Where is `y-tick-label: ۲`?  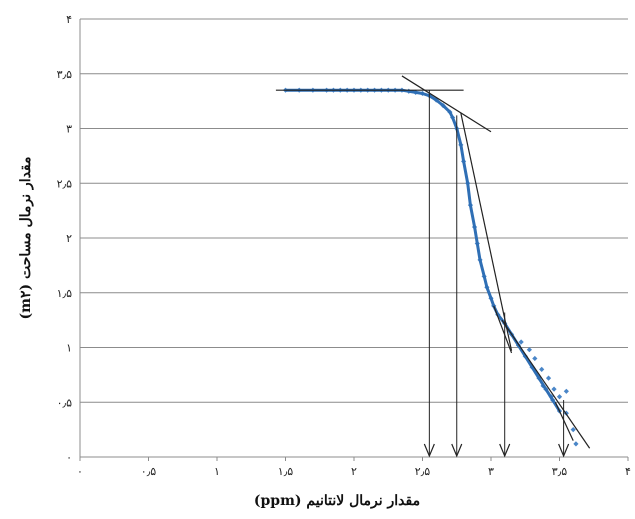 y-tick-label: ۲ is located at coordinates (69, 238).